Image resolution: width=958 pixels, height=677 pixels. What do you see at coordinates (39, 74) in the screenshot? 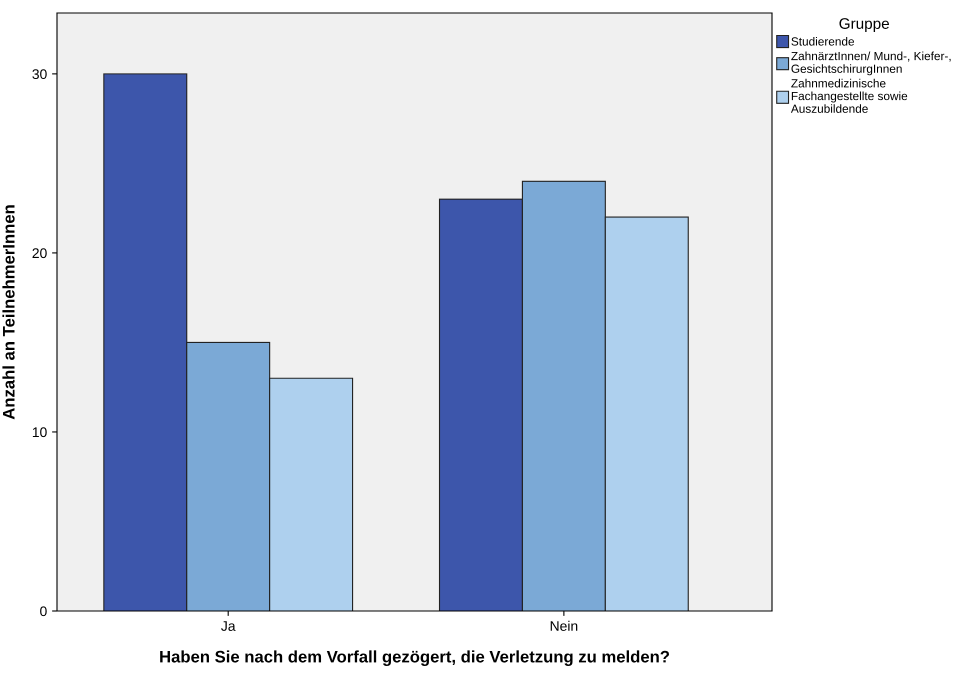
I see `y-tick-label: 30` at bounding box center [39, 74].